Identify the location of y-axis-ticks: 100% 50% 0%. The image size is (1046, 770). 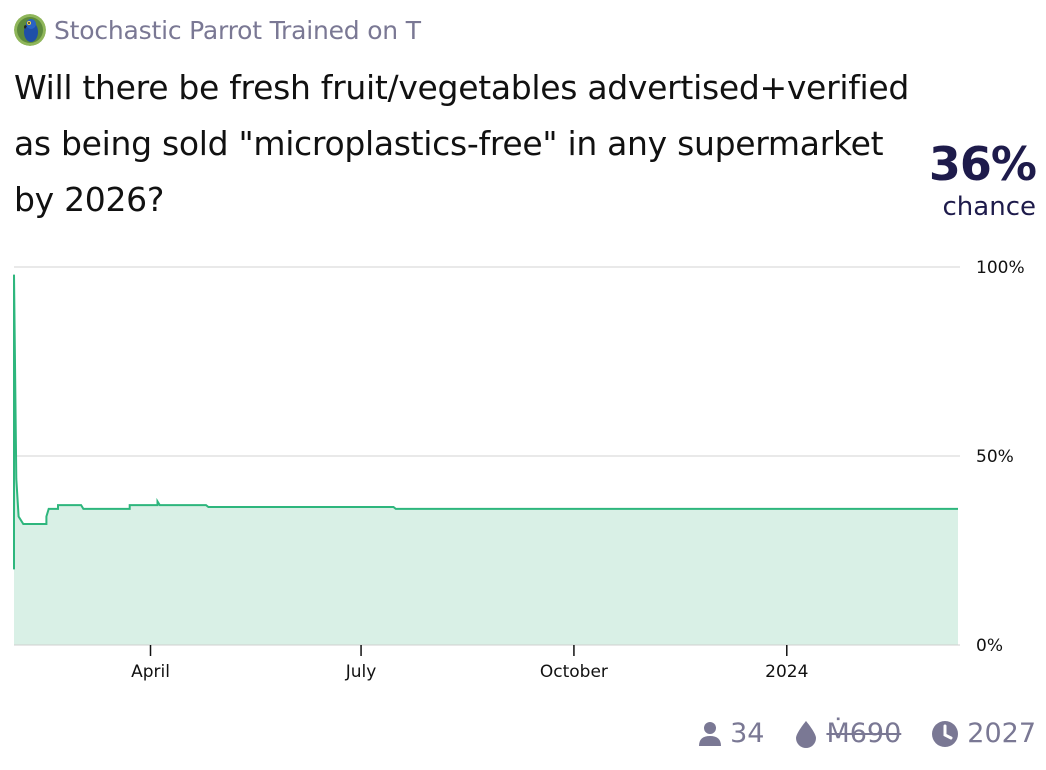
(1000, 457).